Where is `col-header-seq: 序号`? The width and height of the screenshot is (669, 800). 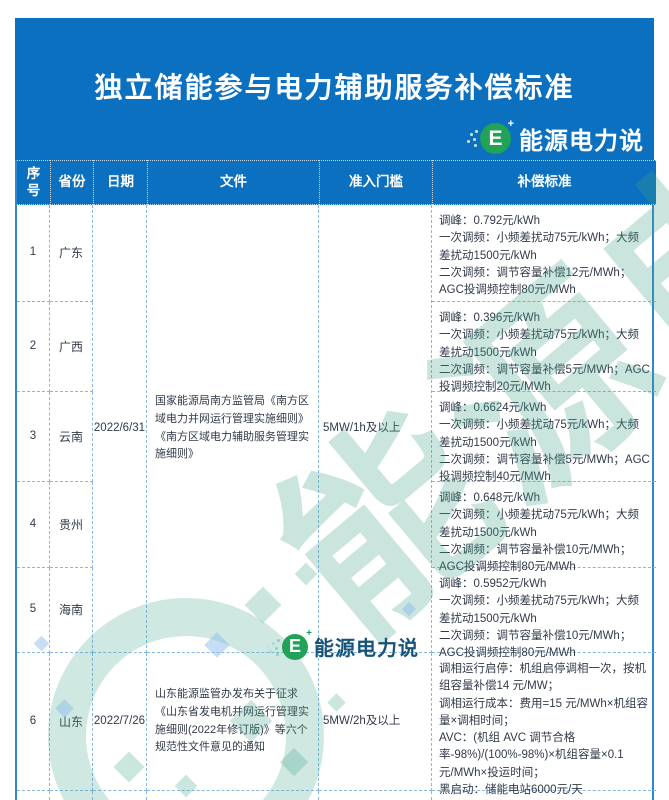
col-header-seq: 序号 is located at coordinates (33, 182).